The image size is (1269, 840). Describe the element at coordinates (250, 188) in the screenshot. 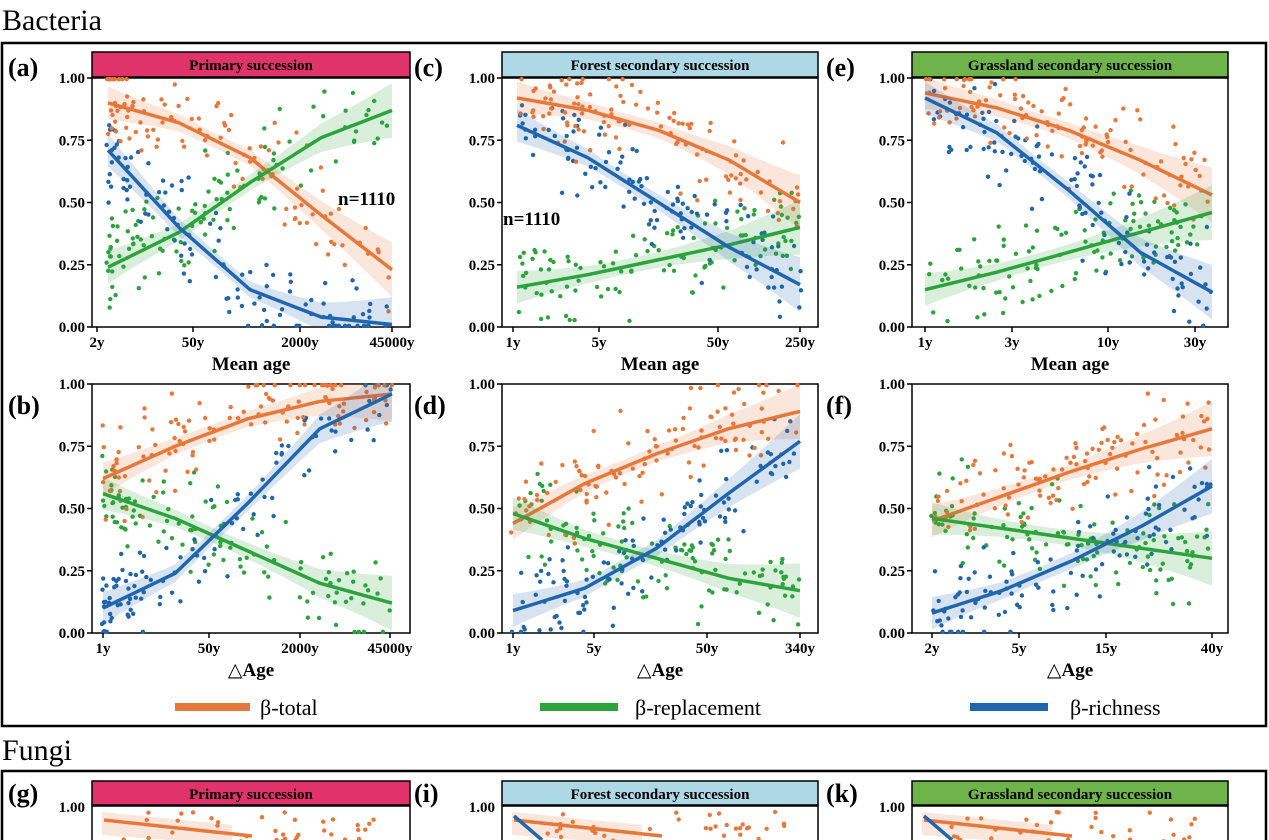

I see `fit-line-replacement` at that location.